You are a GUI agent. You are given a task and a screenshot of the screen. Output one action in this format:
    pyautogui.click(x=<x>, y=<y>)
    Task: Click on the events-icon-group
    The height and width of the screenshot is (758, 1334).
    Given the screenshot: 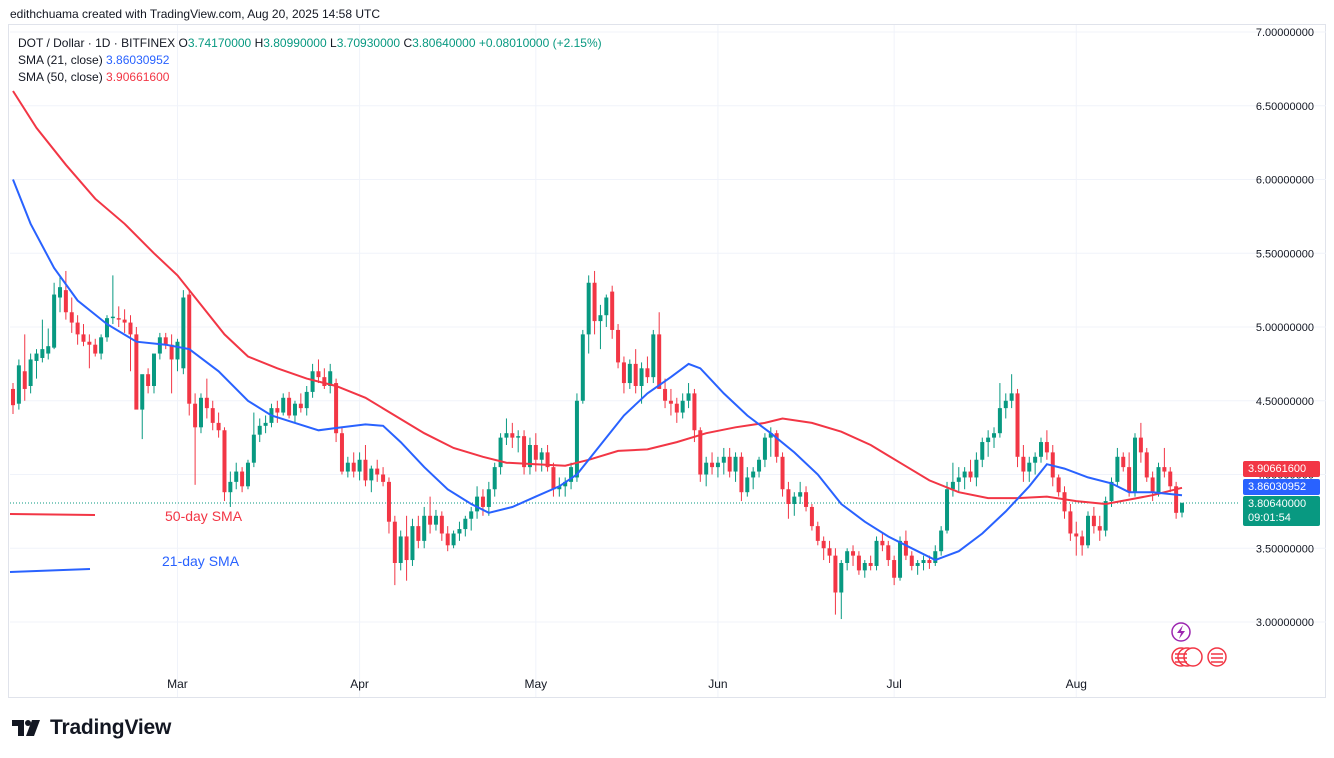 What is the action you would take?
    pyautogui.click(x=1199, y=644)
    